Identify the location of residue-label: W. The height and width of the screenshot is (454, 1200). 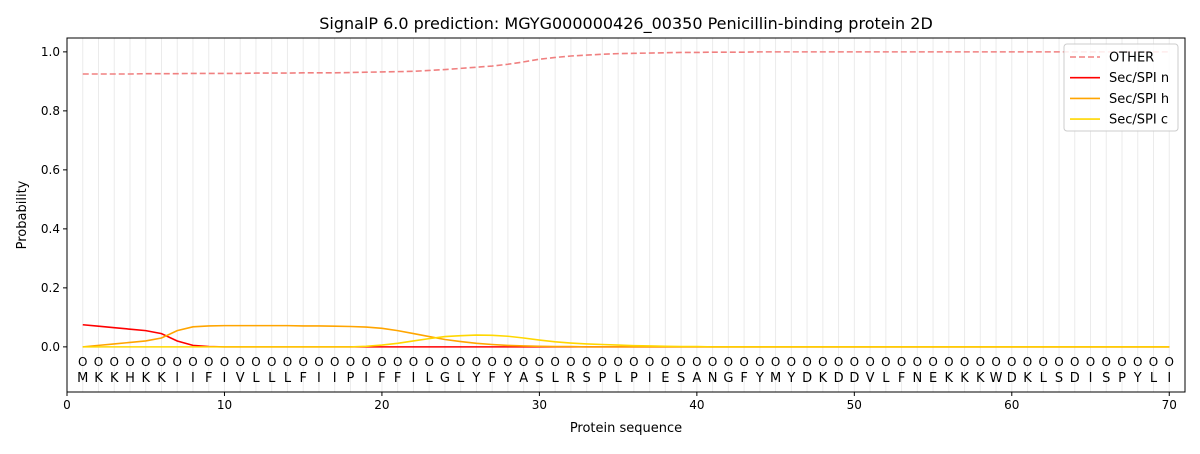
(996, 378).